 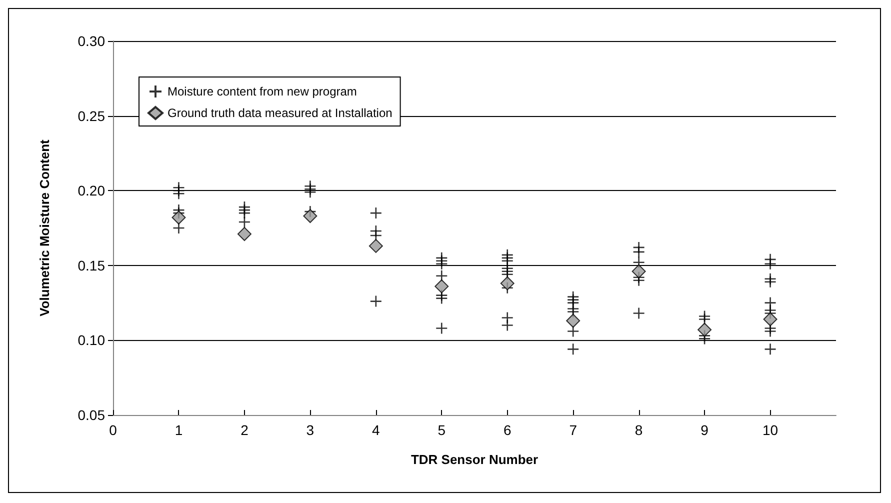 What do you see at coordinates (44, 227) in the screenshot?
I see `y-axis-title: Volumetric Moisture Content` at bounding box center [44, 227].